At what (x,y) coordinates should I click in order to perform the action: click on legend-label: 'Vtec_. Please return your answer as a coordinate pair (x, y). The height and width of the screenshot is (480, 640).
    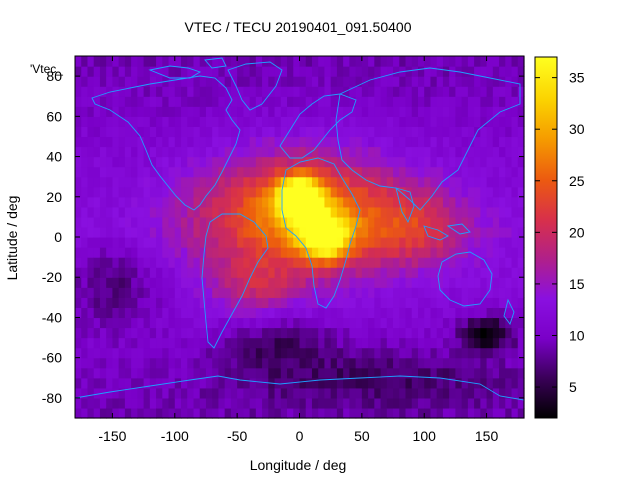
    Looking at the image, I should click on (46, 69).